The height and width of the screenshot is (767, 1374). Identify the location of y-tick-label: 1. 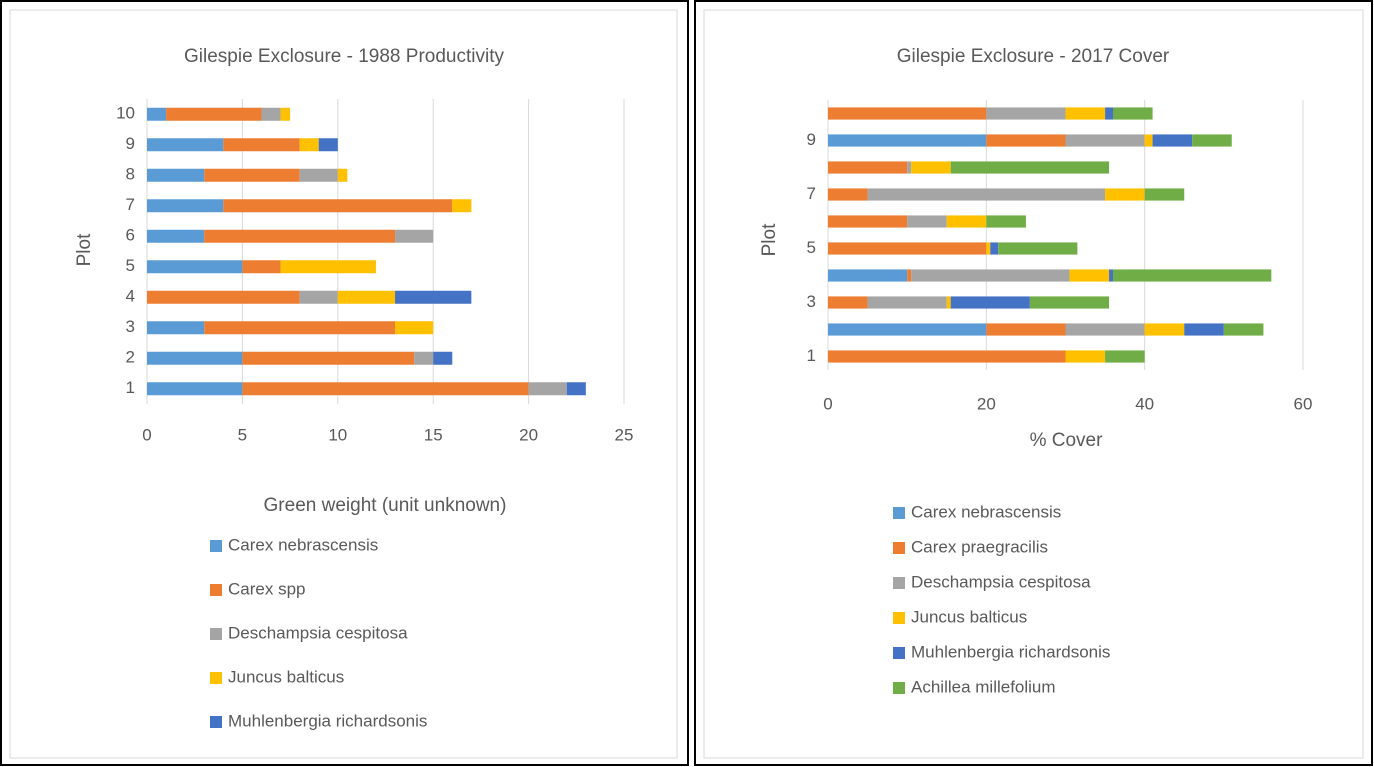
(811, 355).